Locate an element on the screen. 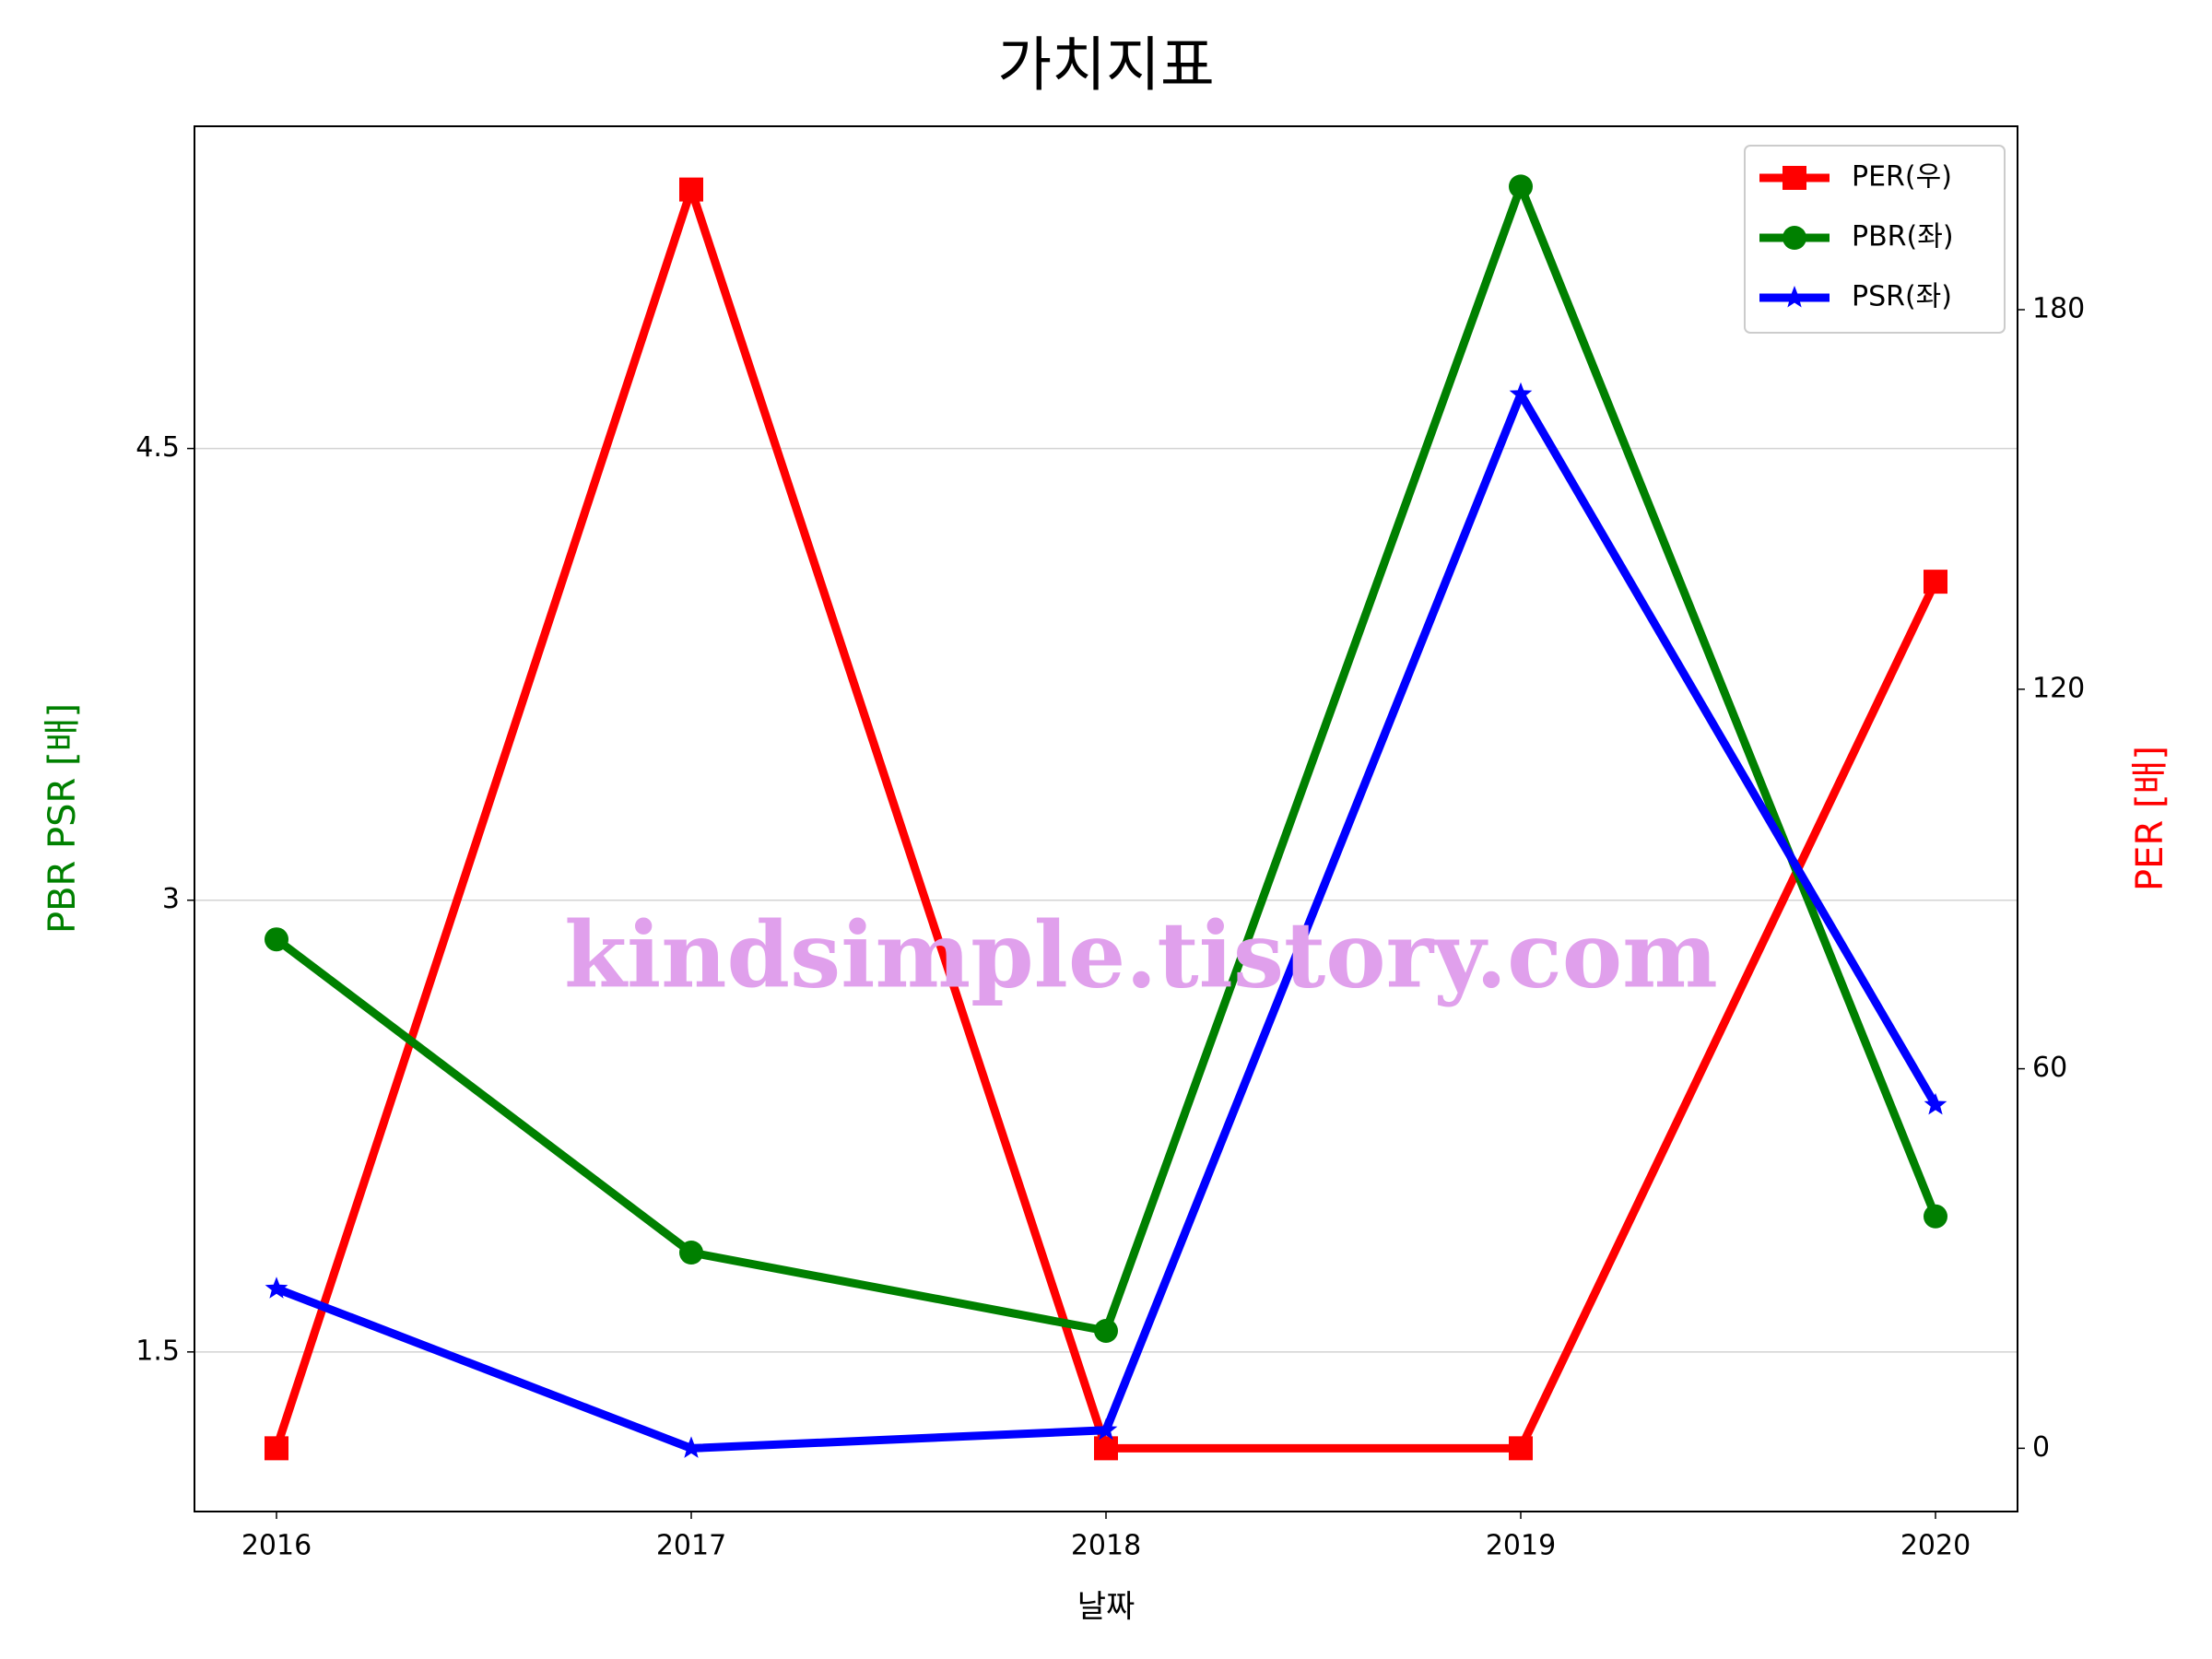  x-tick-label: 2019 is located at coordinates (1521, 1546).